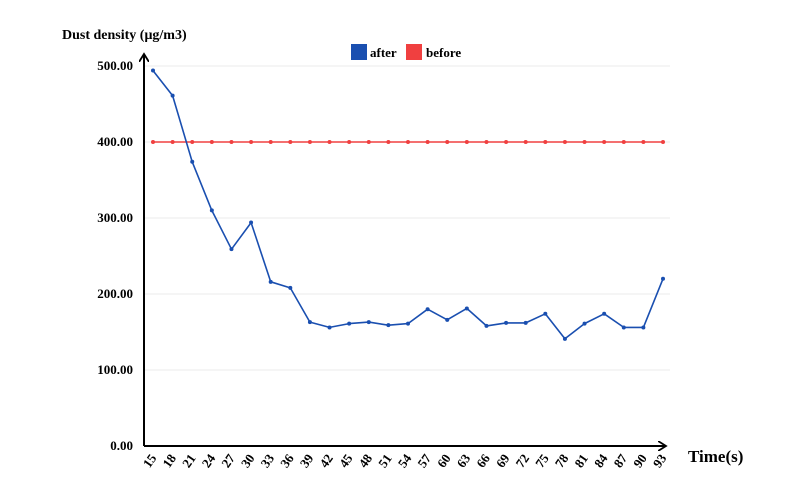 This screenshot has width=810, height=485. What do you see at coordinates (424, 461) in the screenshot?
I see `x-tick-label: 57` at bounding box center [424, 461].